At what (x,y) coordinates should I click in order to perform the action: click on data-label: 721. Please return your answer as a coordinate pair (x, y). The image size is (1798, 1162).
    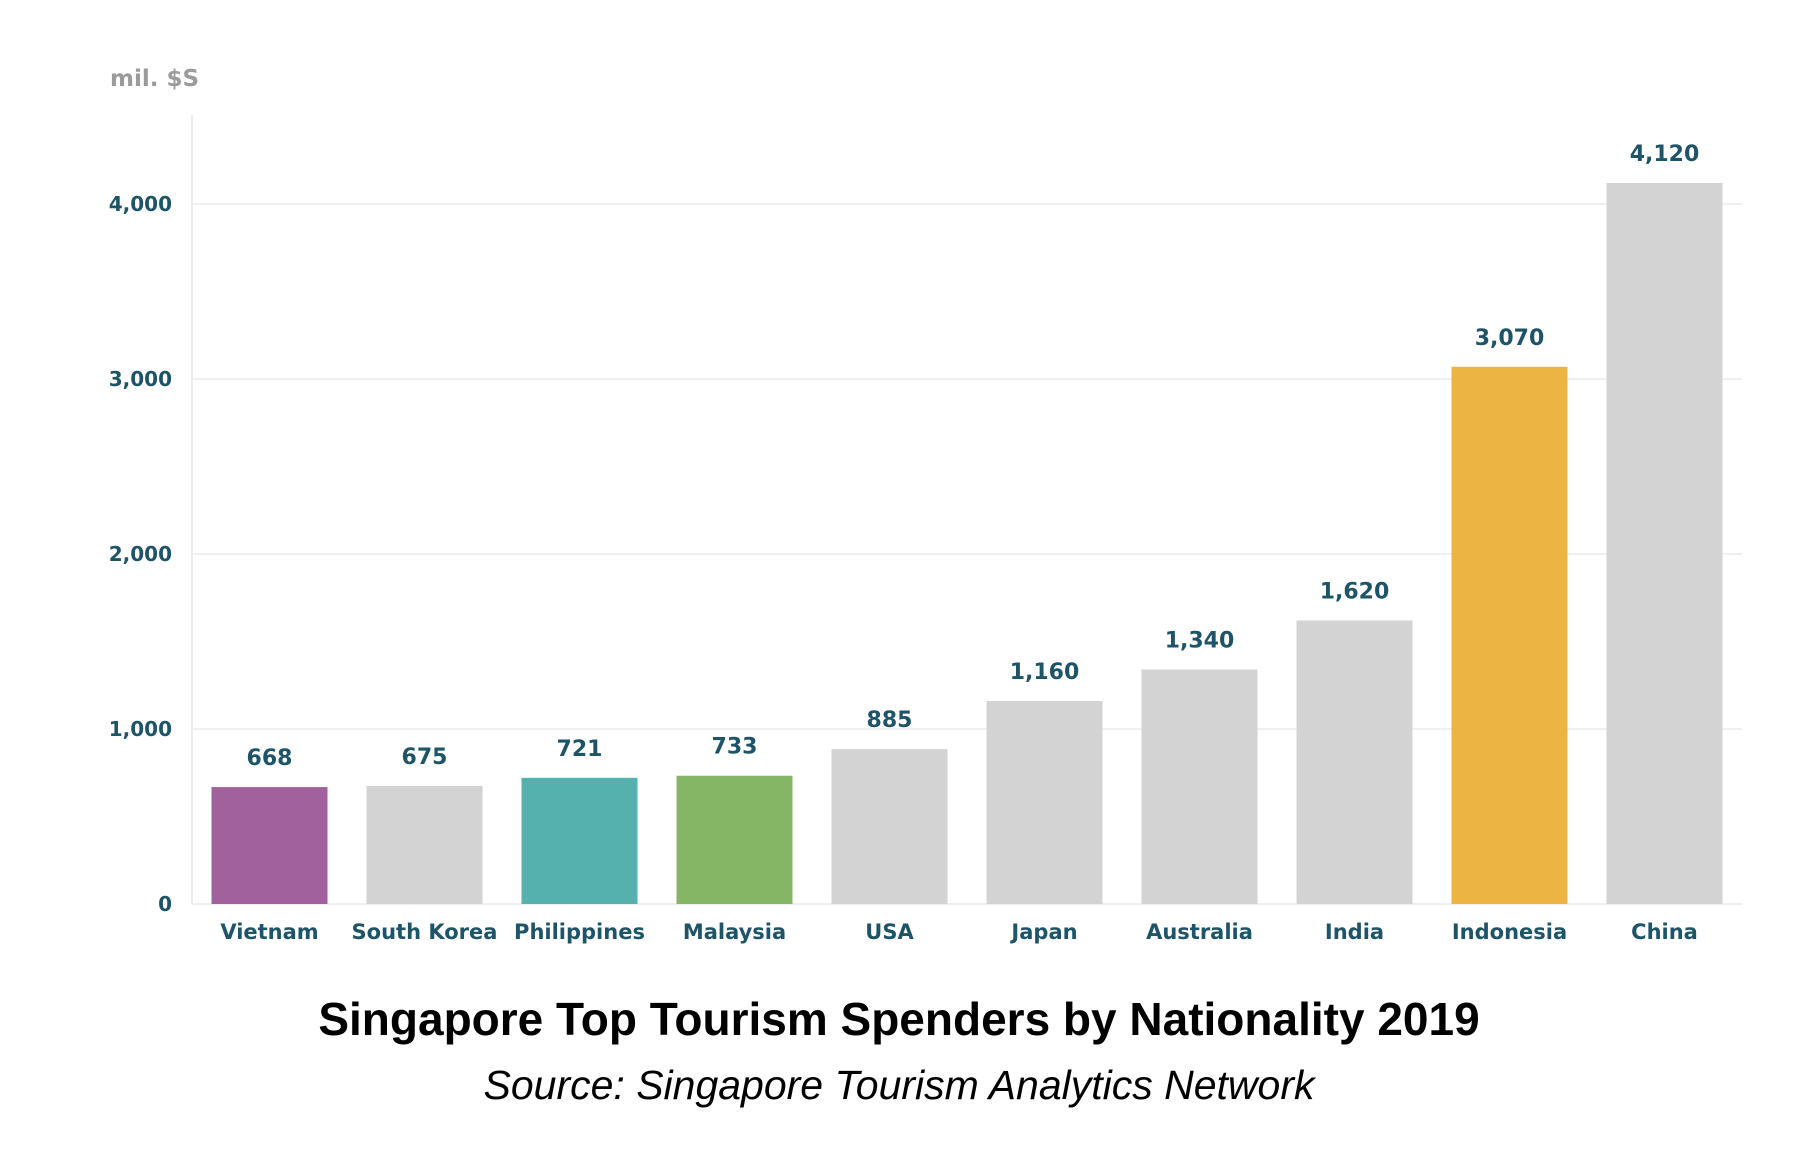
    Looking at the image, I should click on (580, 749).